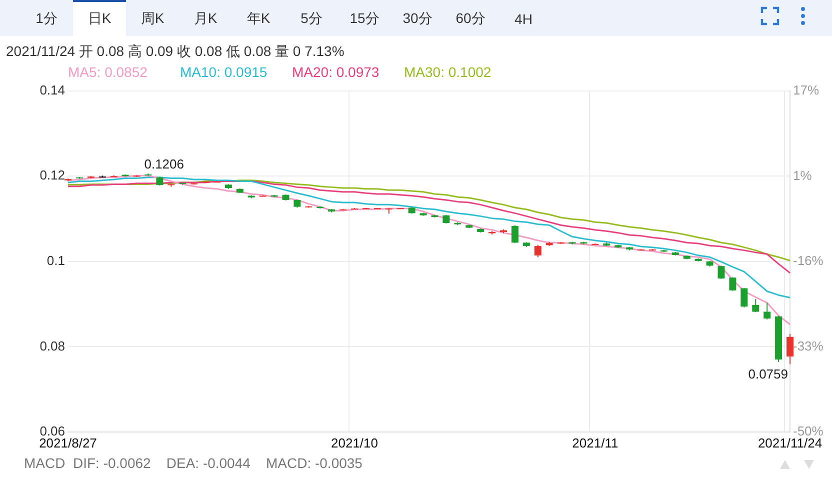  Describe the element at coordinates (259, 18) in the screenshot. I see `text: 年K` at that location.